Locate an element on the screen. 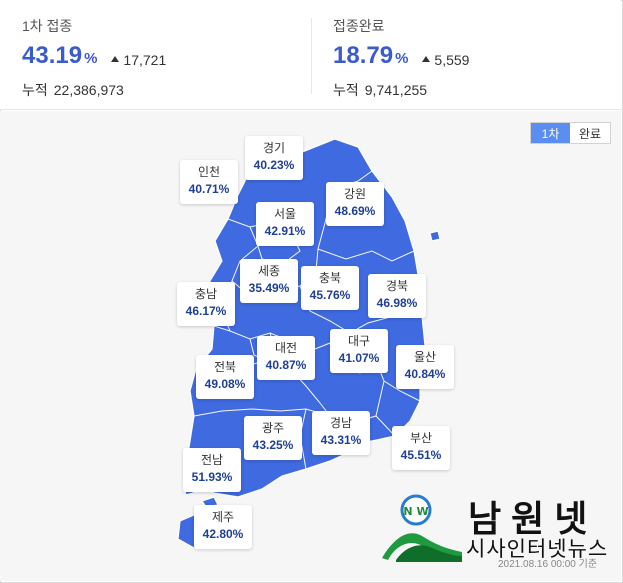 The image size is (623, 583). region-name: 충북 is located at coordinates (330, 278).